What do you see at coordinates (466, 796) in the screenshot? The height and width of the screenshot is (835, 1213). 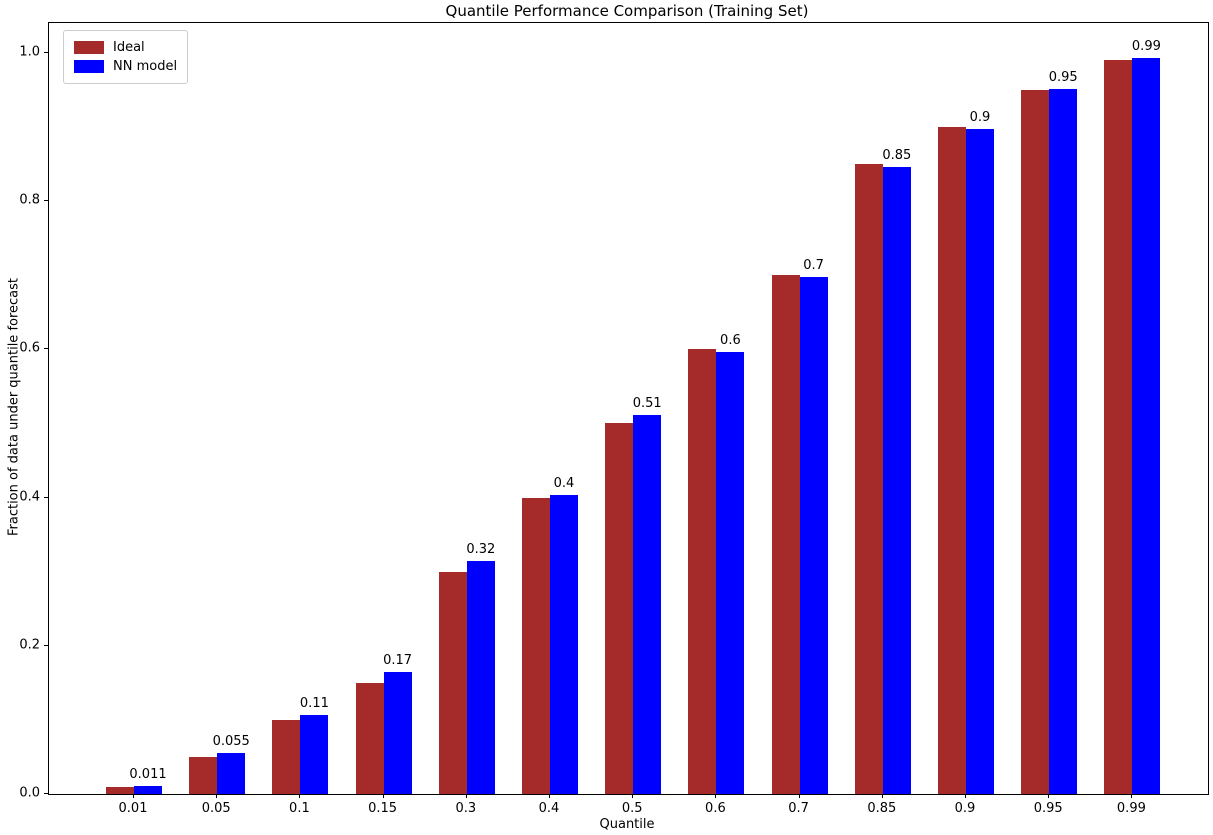 I see `x-tick-mark-0.3` at bounding box center [466, 796].